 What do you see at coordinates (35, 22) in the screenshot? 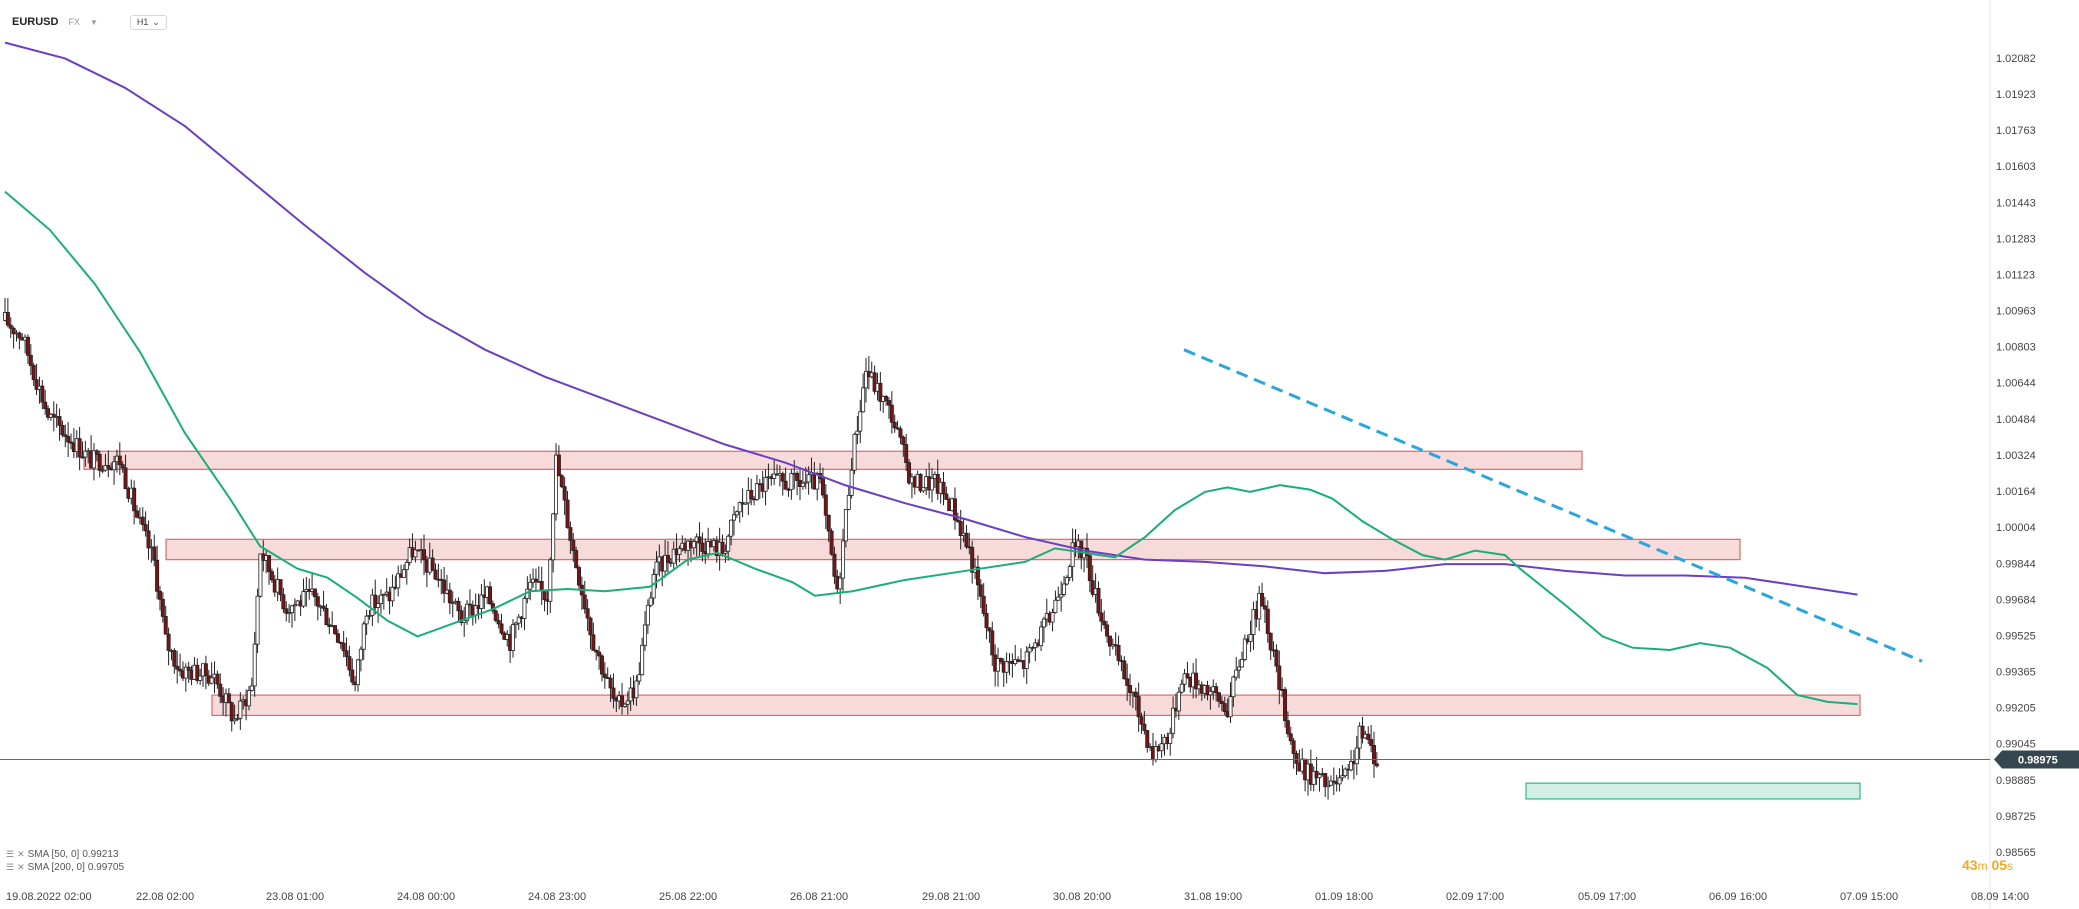
I see `symbol-label: EURUSD` at bounding box center [35, 22].